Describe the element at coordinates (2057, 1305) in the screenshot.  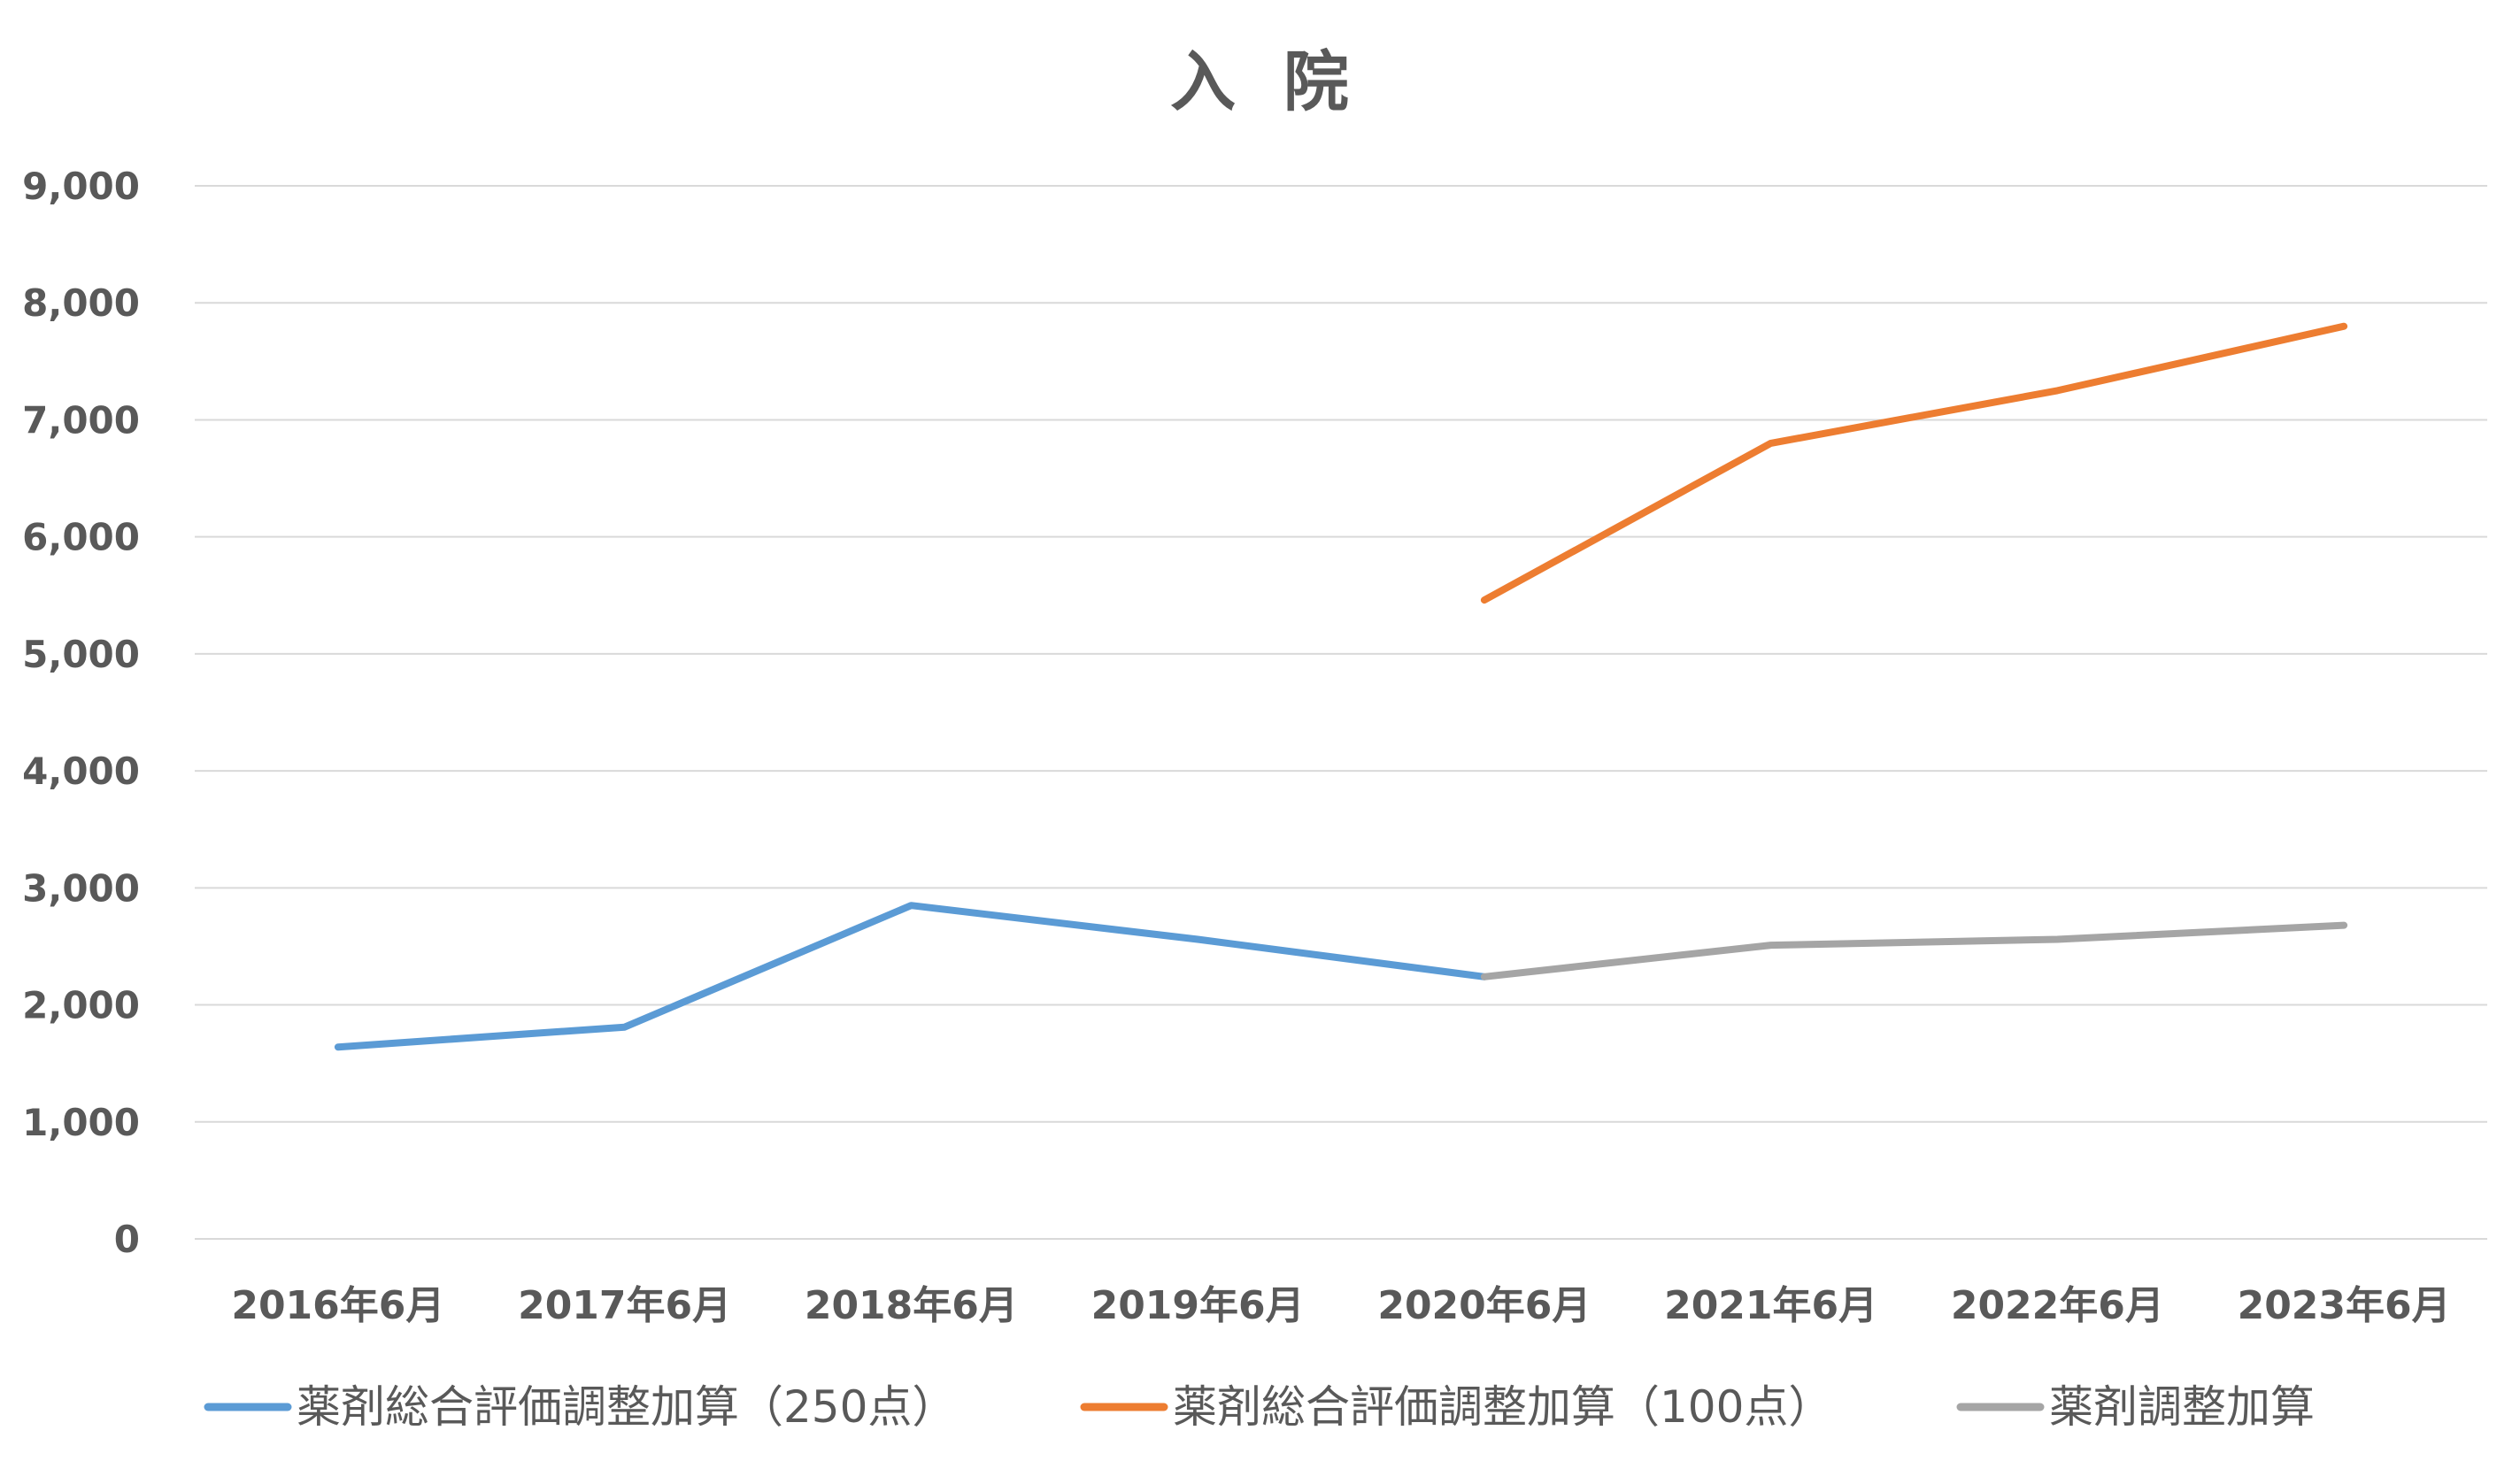
I see `x-tick-label: 2022年6月` at that location.